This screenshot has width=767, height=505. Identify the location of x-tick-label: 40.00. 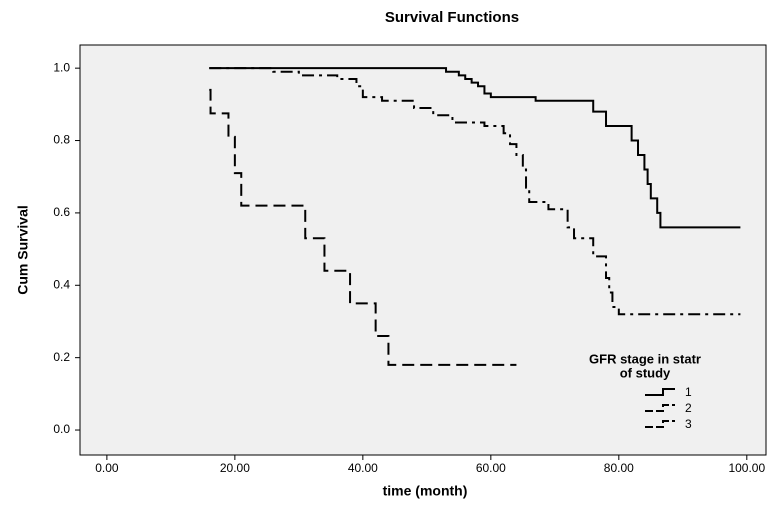
(363, 468).